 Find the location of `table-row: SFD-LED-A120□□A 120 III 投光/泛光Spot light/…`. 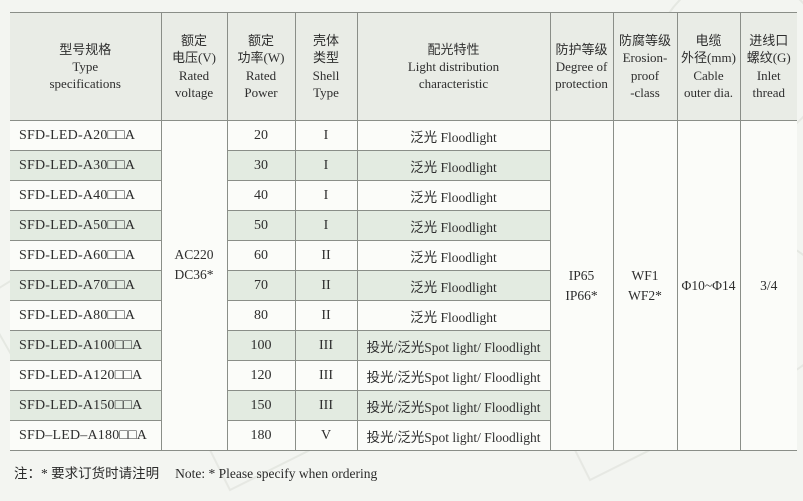

table-row: SFD-LED-A120□□A 120 III 投光/泛光Spot light/… is located at coordinates (403, 375).